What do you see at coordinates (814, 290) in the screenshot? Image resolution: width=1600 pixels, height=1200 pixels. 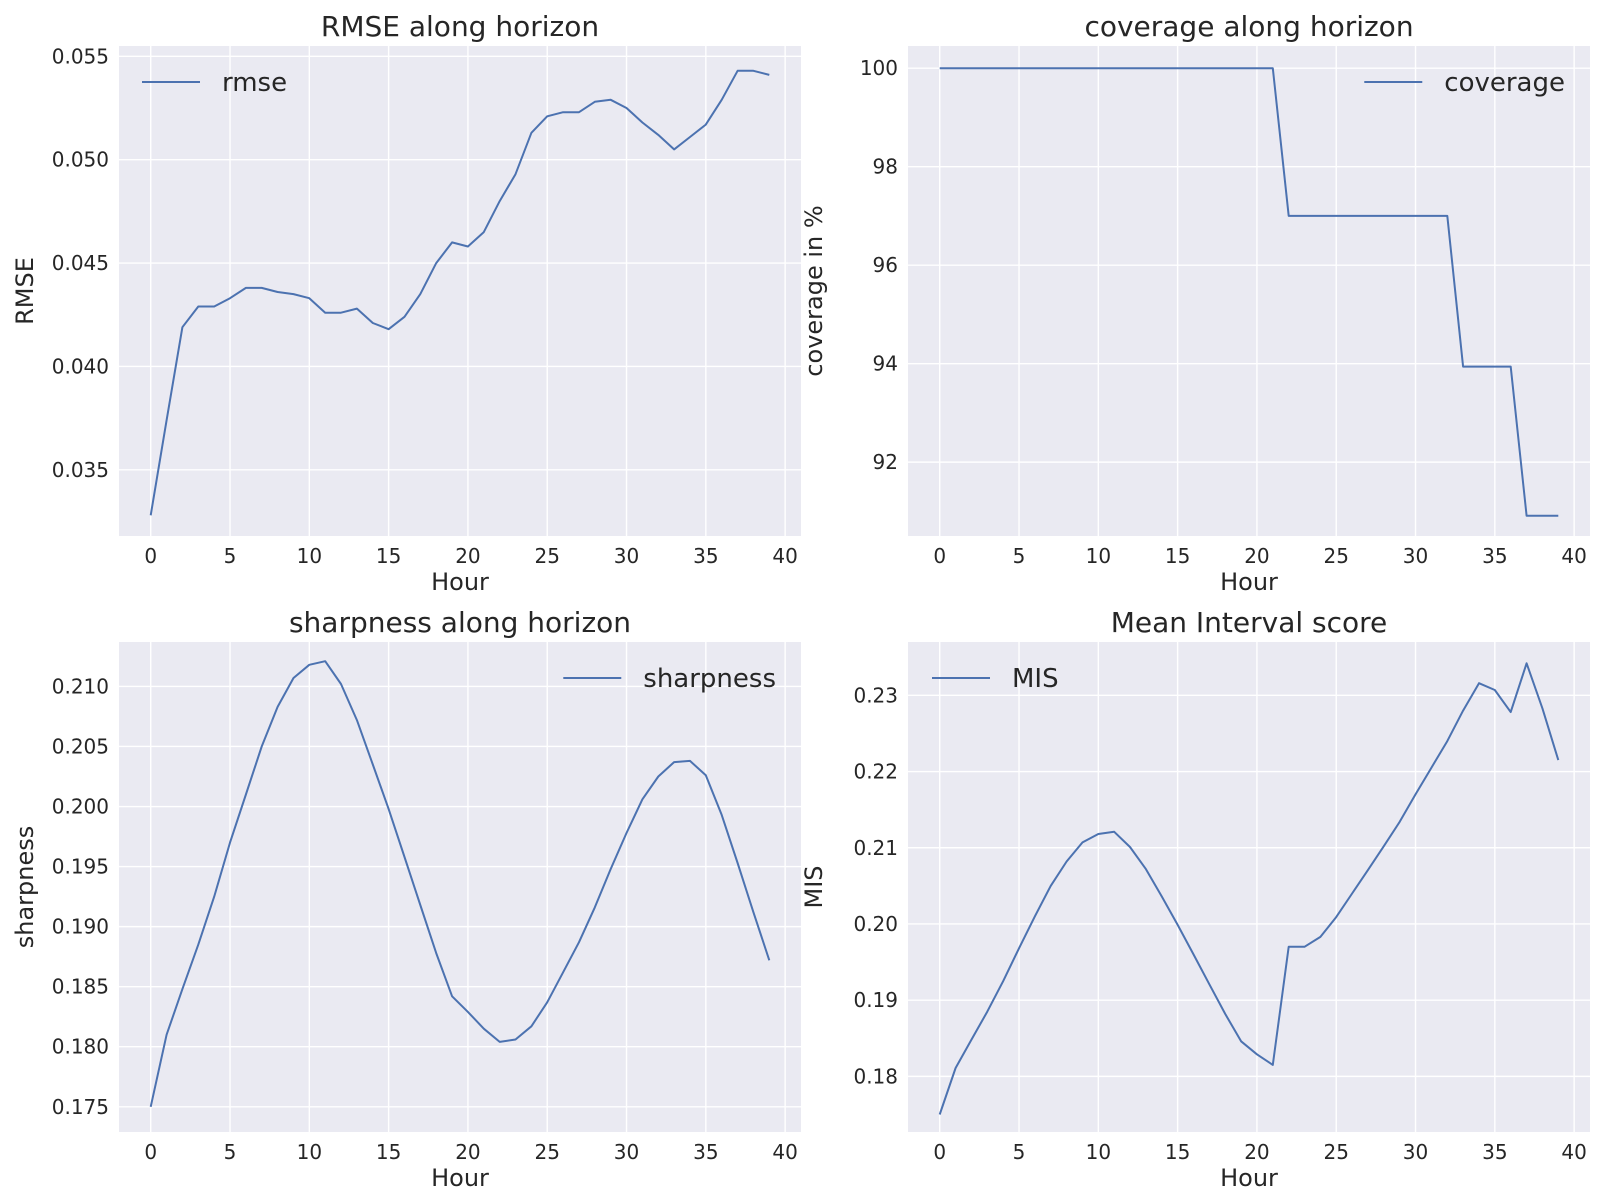 I see `y-axis-label: coverage in %` at bounding box center [814, 290].